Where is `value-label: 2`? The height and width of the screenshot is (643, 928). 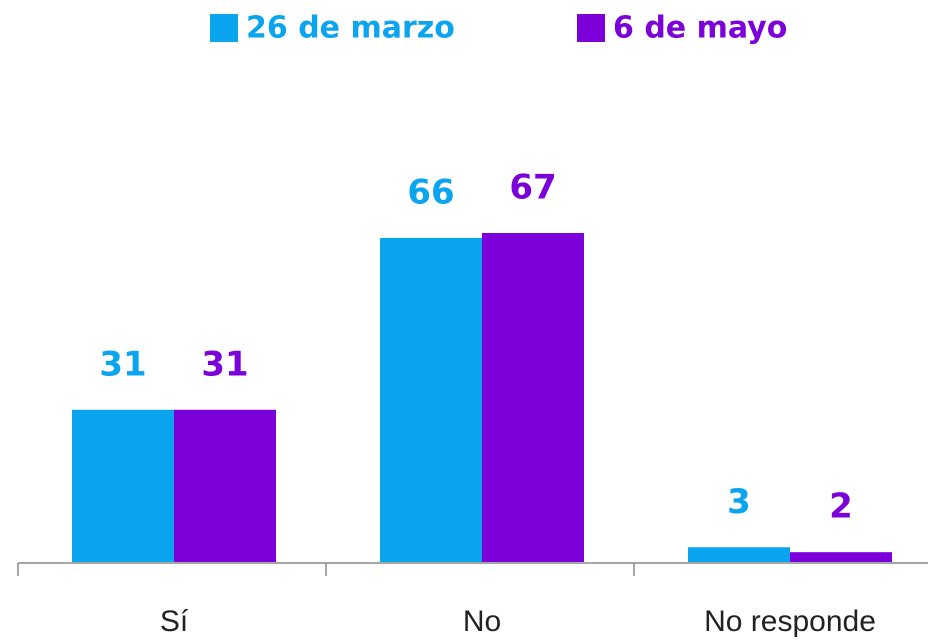 value-label: 2 is located at coordinates (841, 507).